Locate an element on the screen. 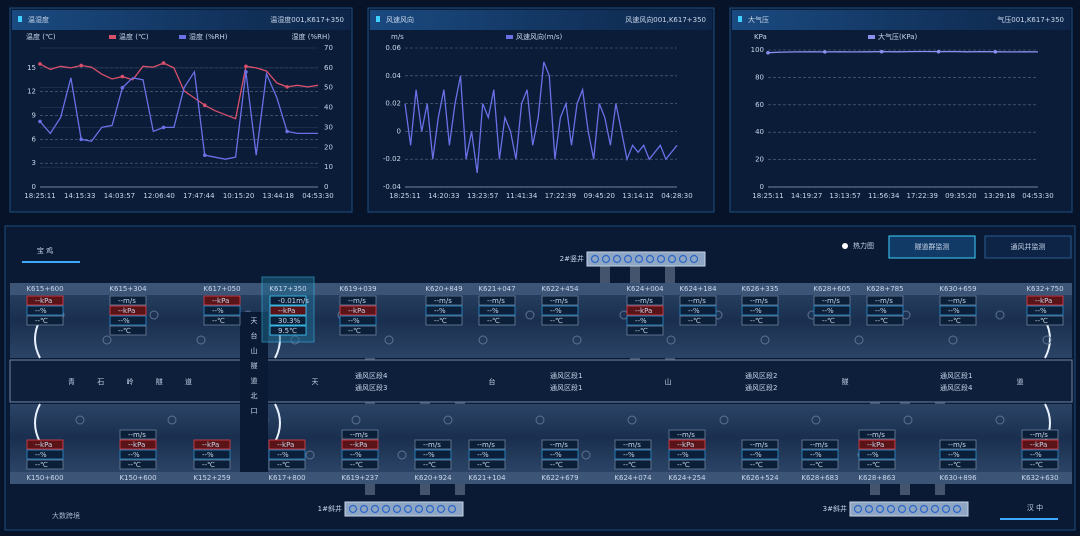 This screenshot has width=1080, height=536. station-km: K628+785 is located at coordinates (884, 289).